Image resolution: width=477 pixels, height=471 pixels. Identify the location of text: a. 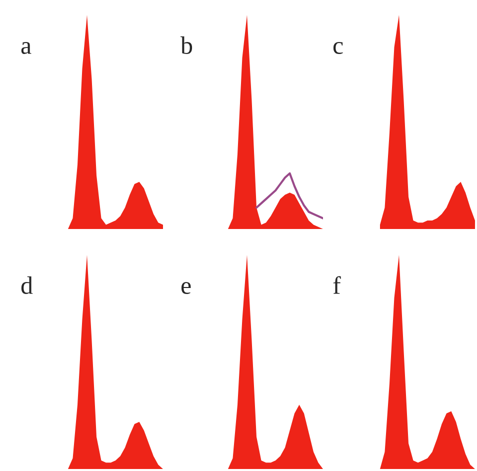
(26, 48).